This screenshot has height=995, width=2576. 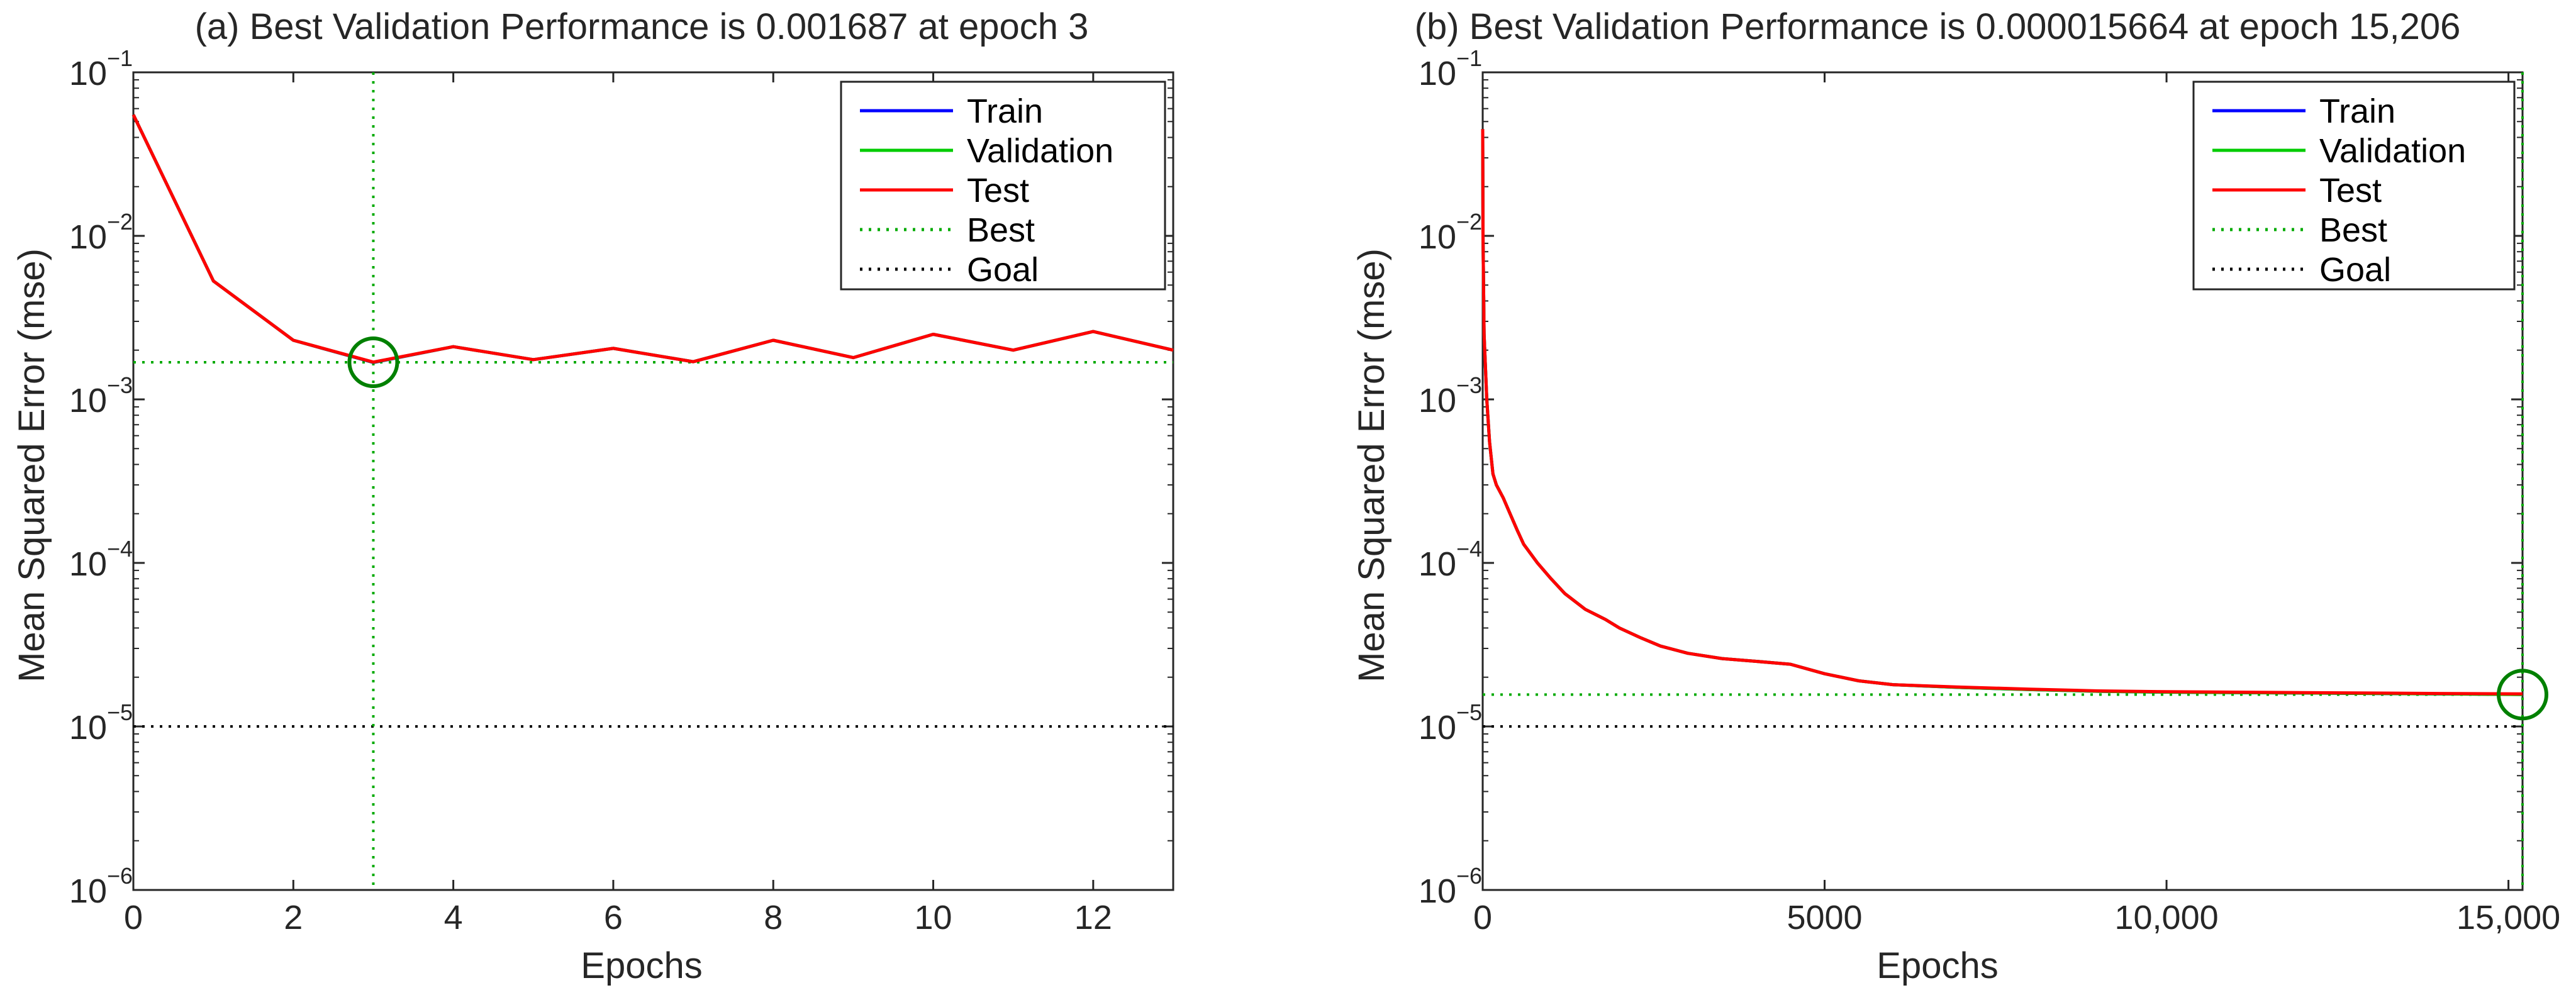 I want to click on panel-a-xtick-label: 12, so click(x=1093, y=918).